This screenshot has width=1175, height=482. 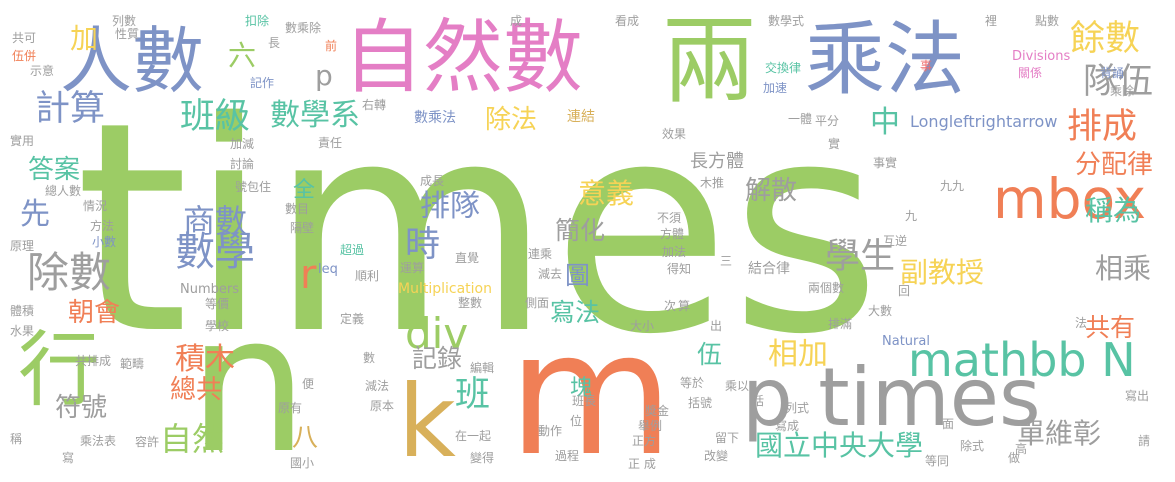 I want to click on word-cloud-word: 改變, so click(x=716, y=456).